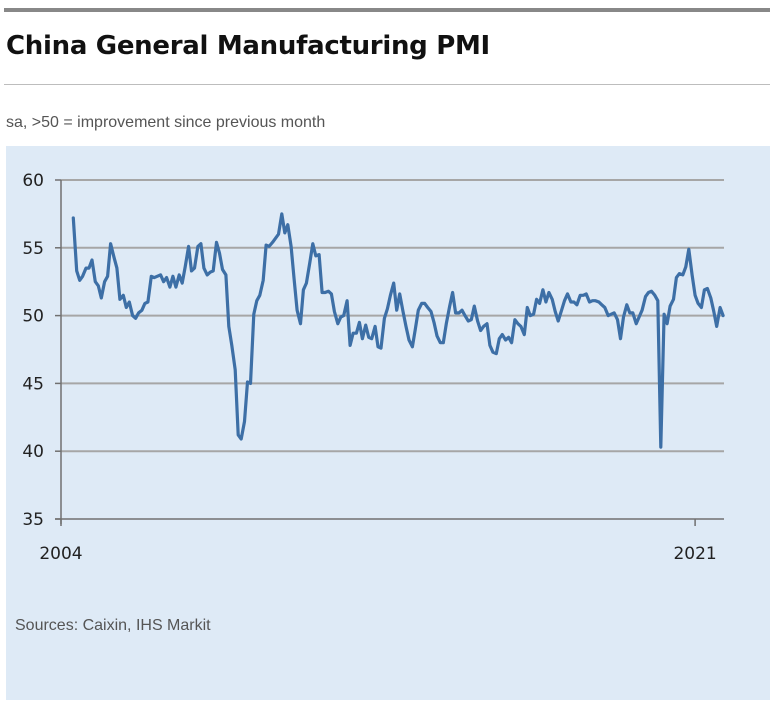 The image size is (778, 710). I want to click on y-tick-label-60: 60, so click(33, 181).